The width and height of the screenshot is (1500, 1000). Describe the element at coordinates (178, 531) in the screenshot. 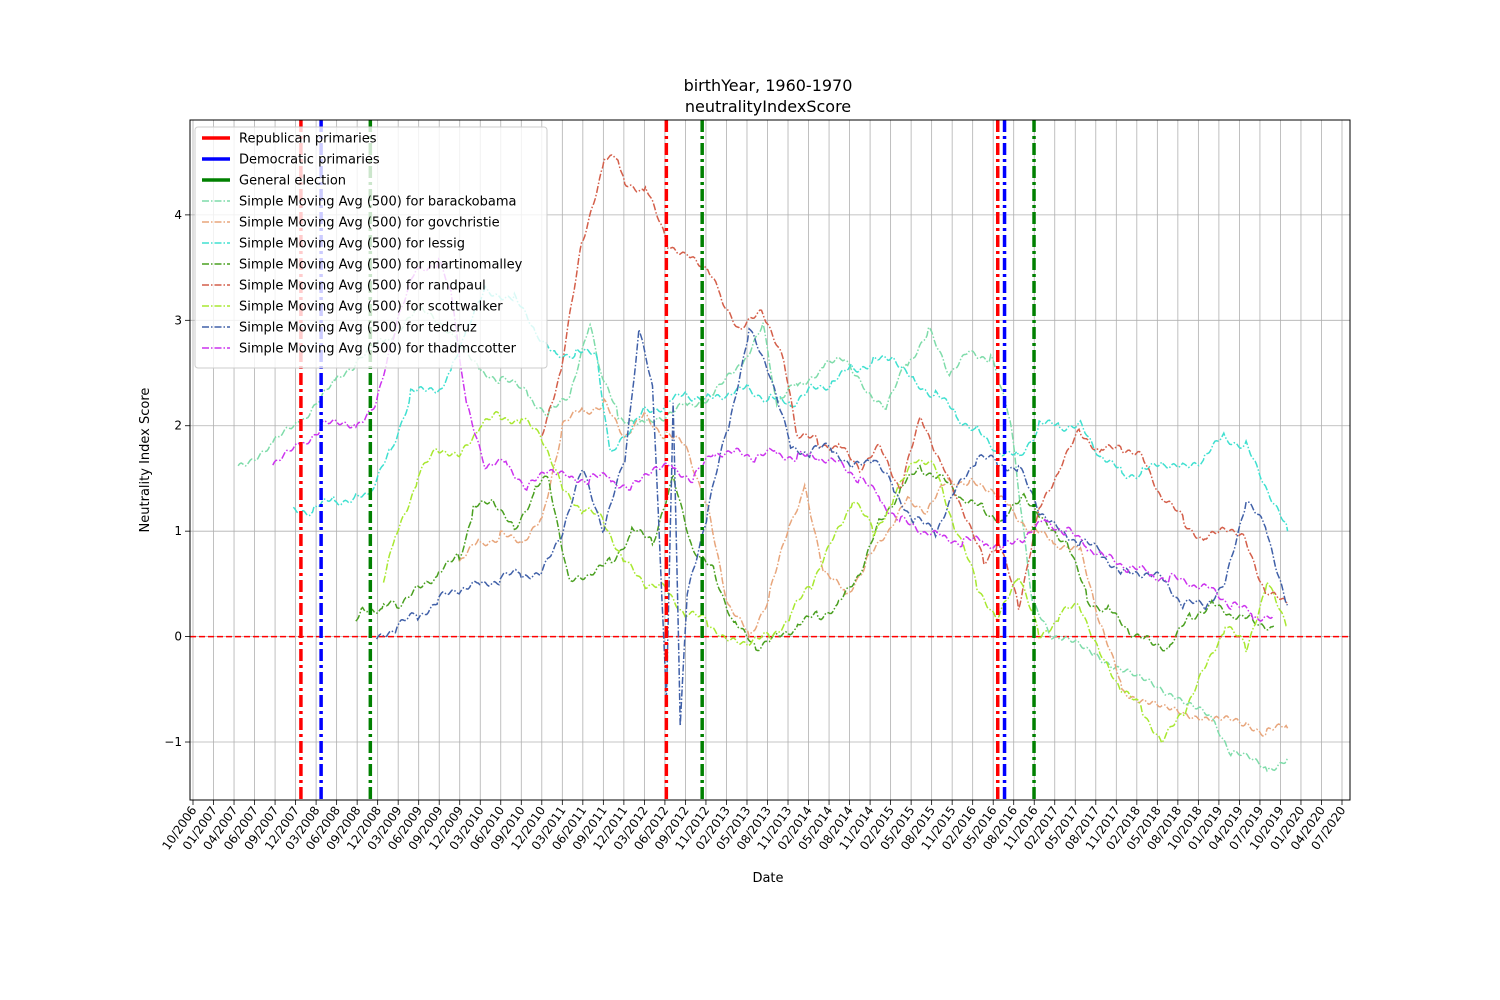

I see `y-tick-label: 1` at that location.